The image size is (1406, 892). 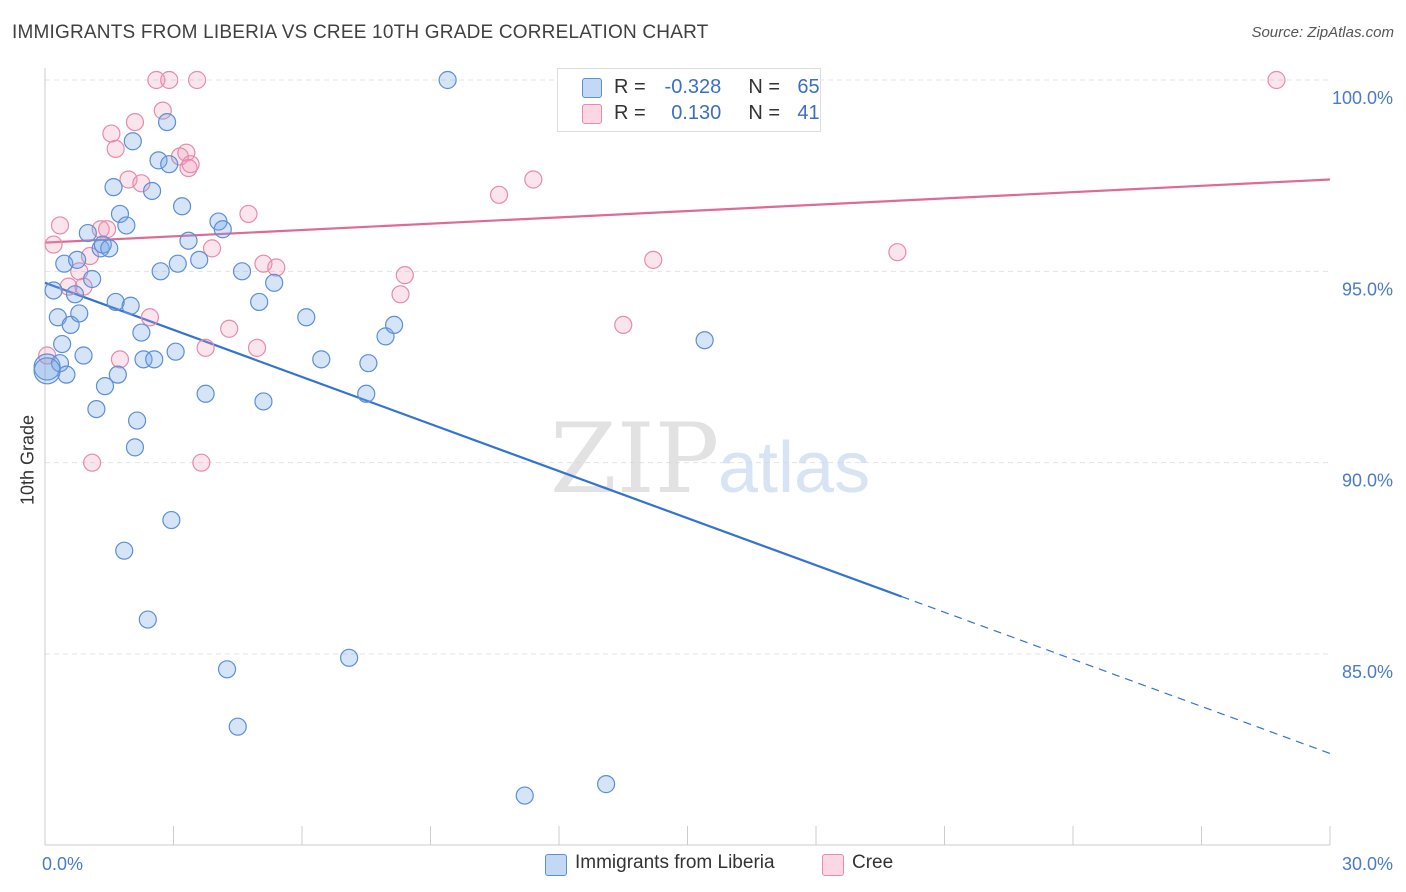 I want to click on chart-source: Source: ZipAtlas.com, so click(x=1322, y=32).